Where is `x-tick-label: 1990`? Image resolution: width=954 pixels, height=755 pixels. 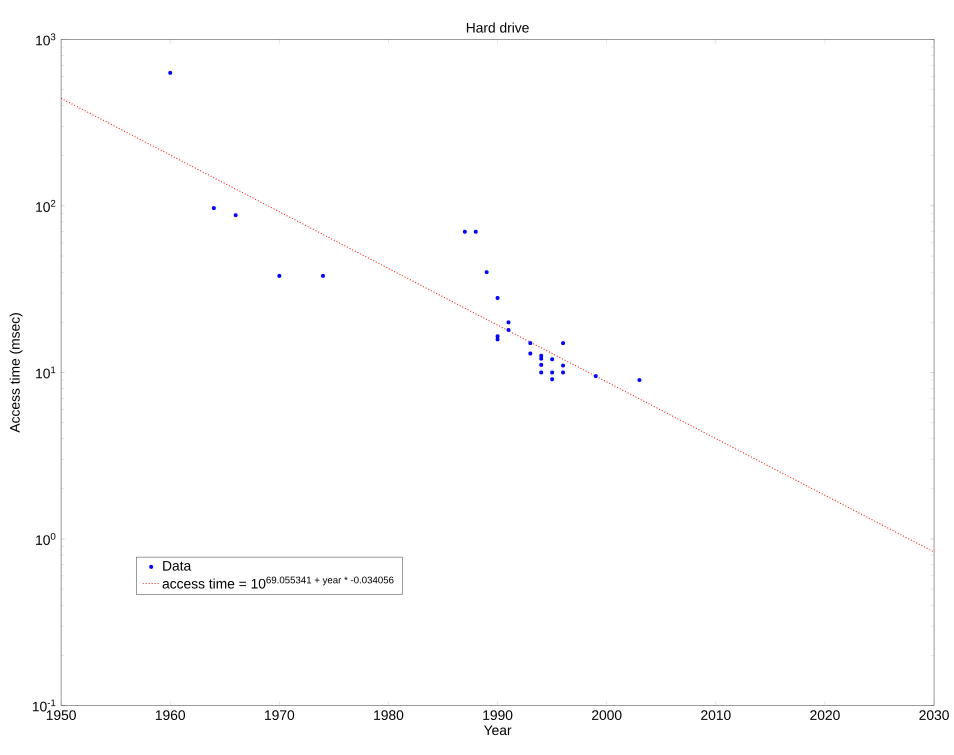
x-tick-label: 1990 is located at coordinates (497, 715).